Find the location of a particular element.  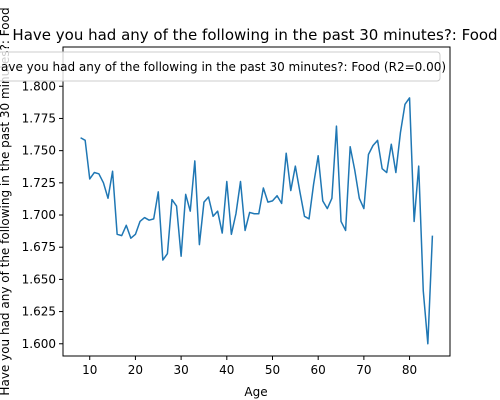

x-tick-label: 20 is located at coordinates (135, 370).